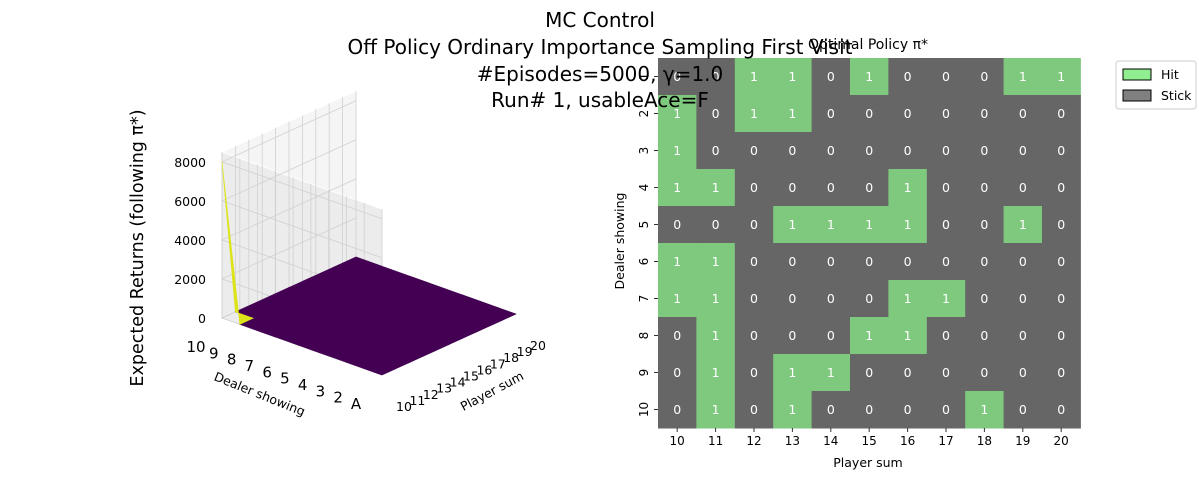 The height and width of the screenshot is (480, 1199). What do you see at coordinates (1061, 441) in the screenshot?
I see `x-tick-label: 20` at bounding box center [1061, 441].